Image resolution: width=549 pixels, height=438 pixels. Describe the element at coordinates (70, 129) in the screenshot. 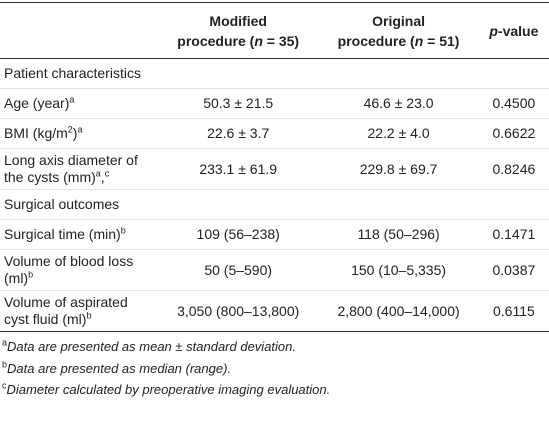

I see `text-run: 2` at that location.